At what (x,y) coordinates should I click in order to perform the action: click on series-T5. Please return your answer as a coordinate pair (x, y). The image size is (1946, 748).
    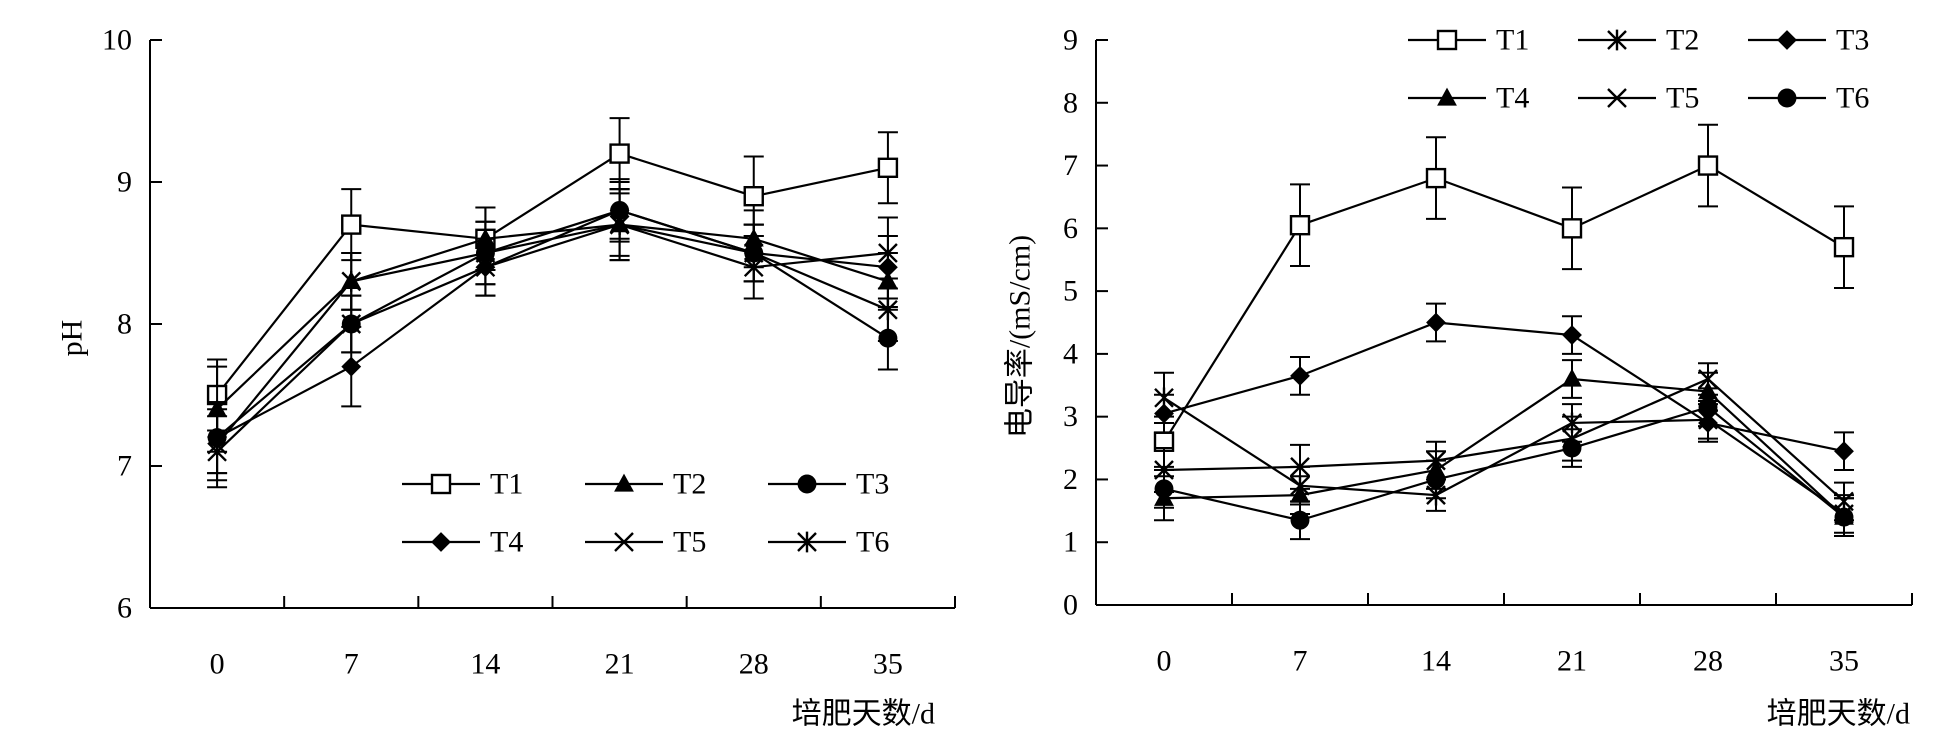
    Looking at the image, I should click on (552, 338).